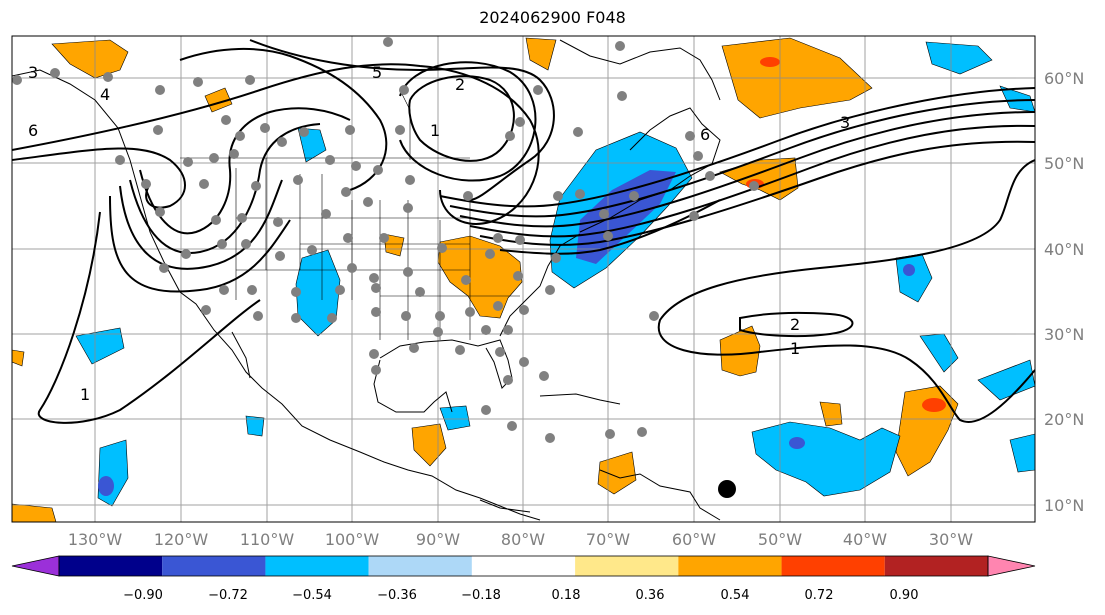  What do you see at coordinates (95, 539) in the screenshot?
I see `lon-label: 130°W` at bounding box center [95, 539].